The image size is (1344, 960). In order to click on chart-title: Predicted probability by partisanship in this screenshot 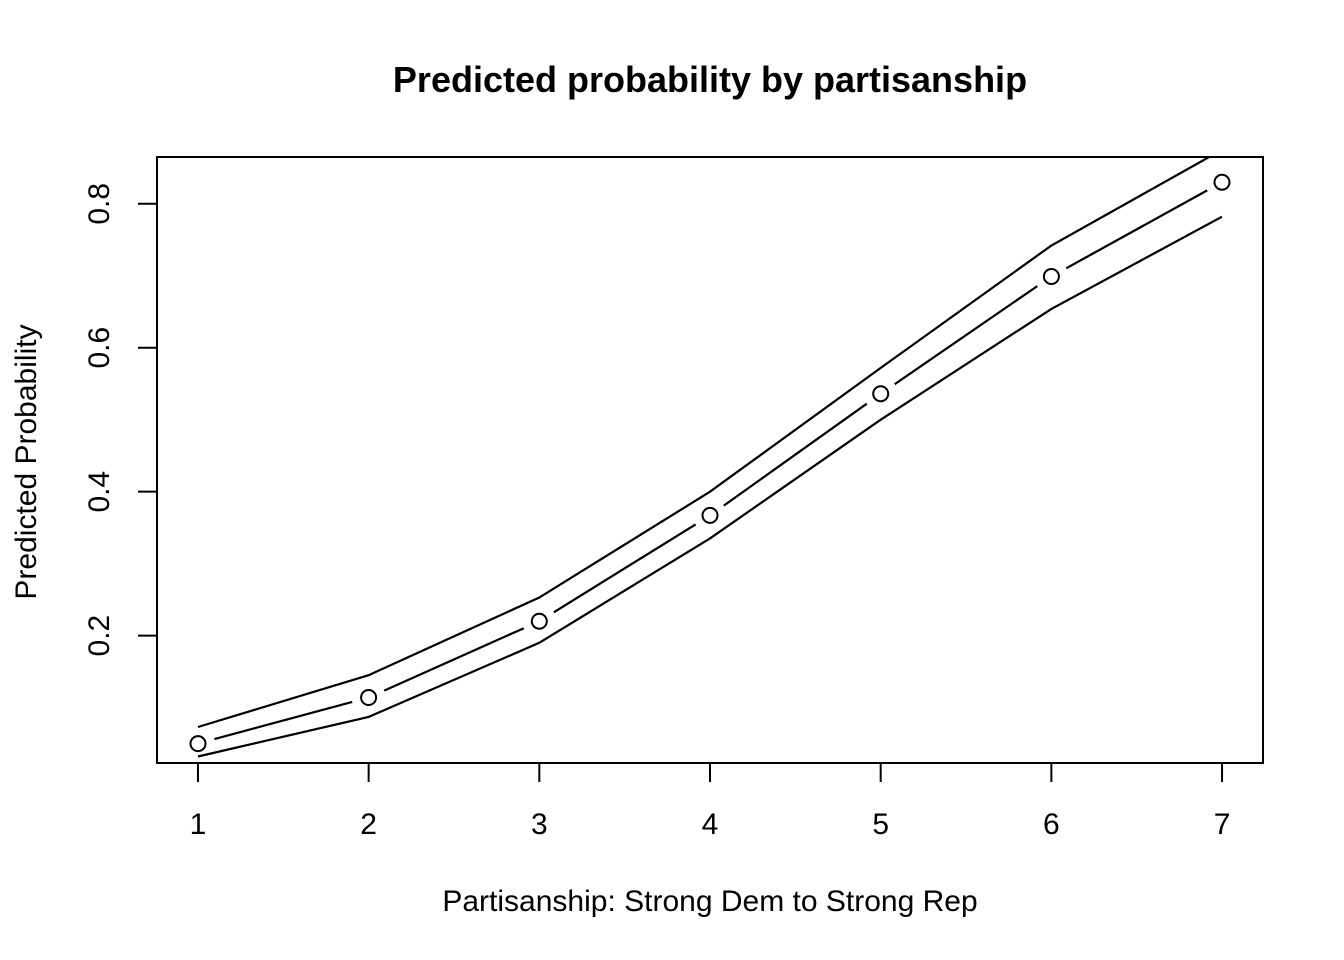, I will do `click(710, 79)`.